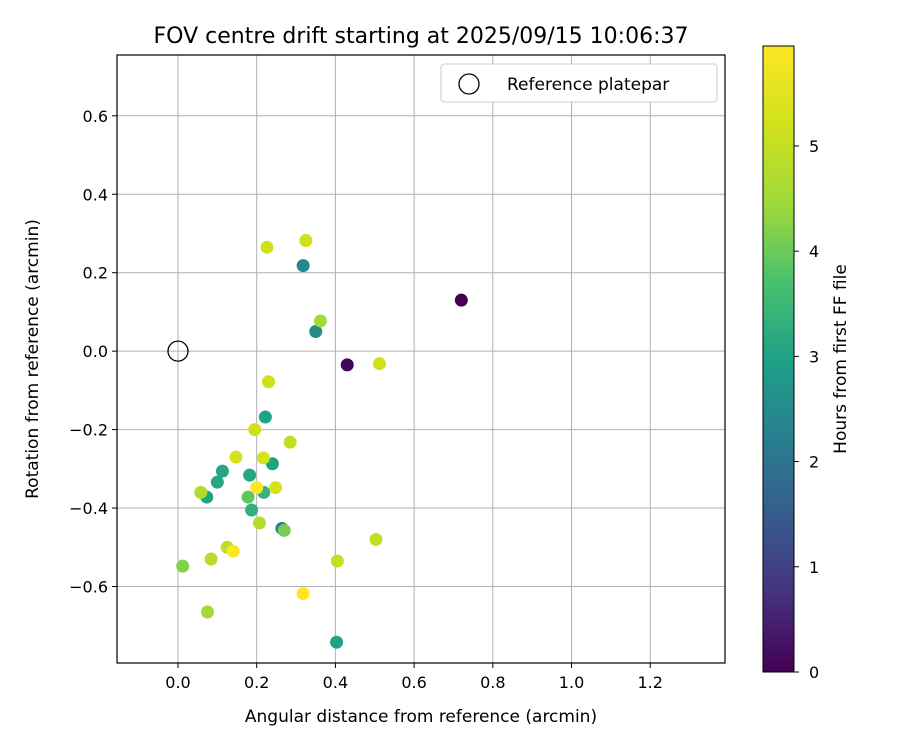 The width and height of the screenshot is (900, 750). I want to click on x-tick-label: 0.2, so click(256, 682).